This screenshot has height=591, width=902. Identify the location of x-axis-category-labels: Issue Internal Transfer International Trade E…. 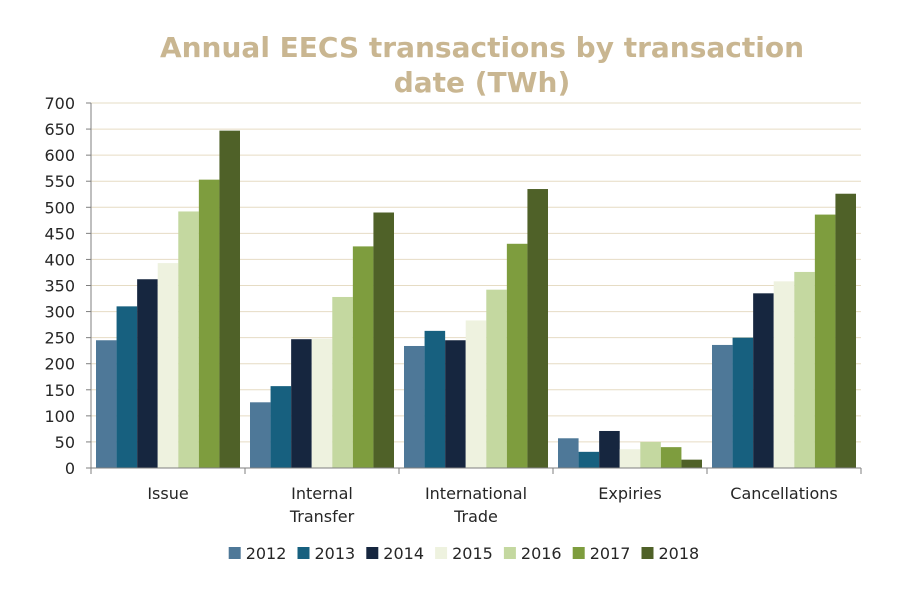
(492, 505).